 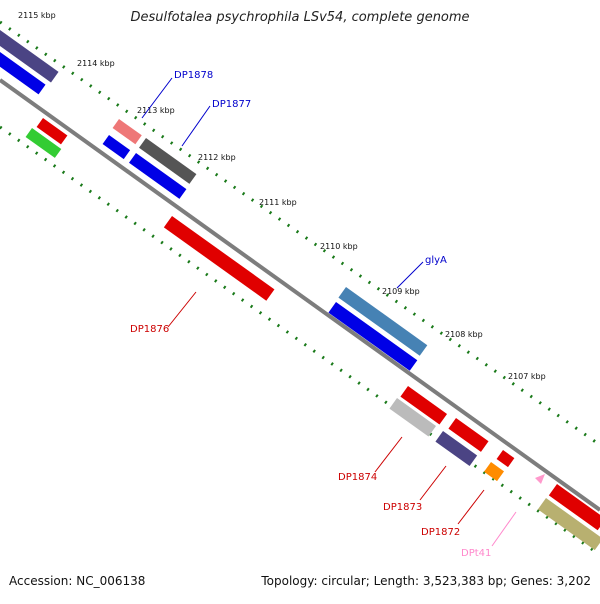 What do you see at coordinates (527, 376) in the screenshot?
I see `tick-label: 2107 kbp` at bounding box center [527, 376].